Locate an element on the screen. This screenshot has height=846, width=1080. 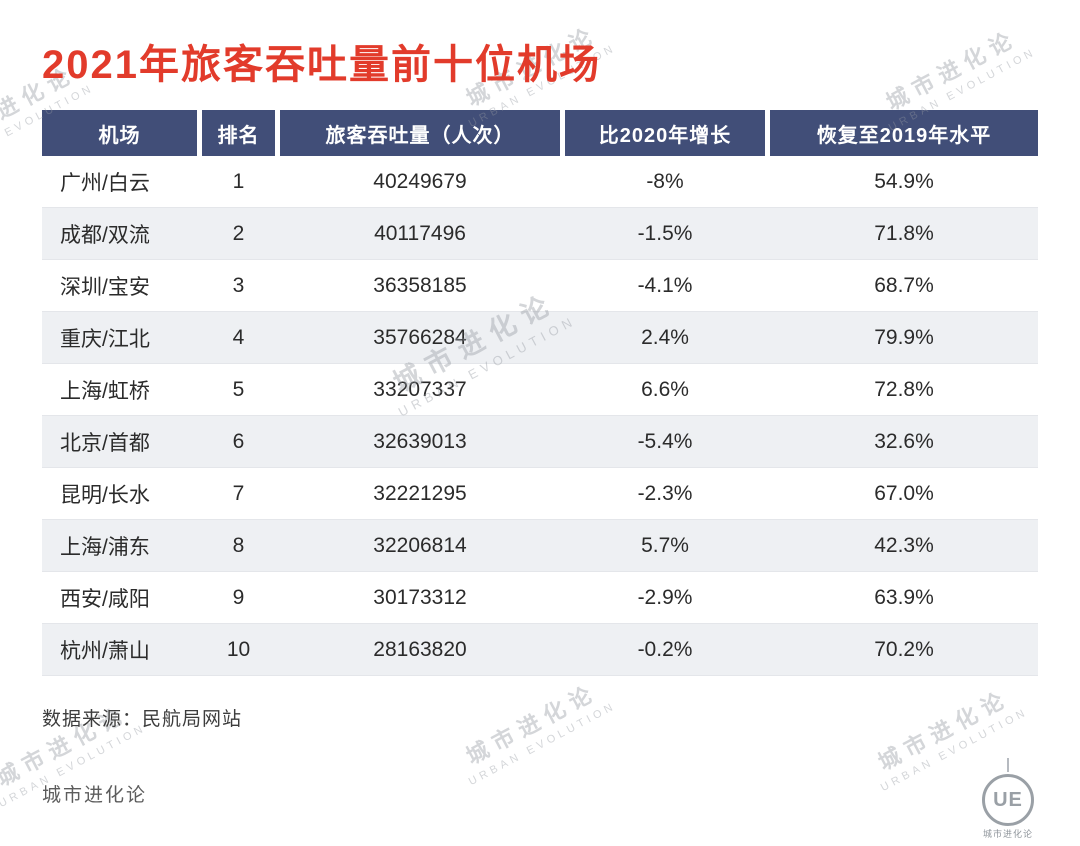
growth-cell: 6.6% is located at coordinates (665, 389).